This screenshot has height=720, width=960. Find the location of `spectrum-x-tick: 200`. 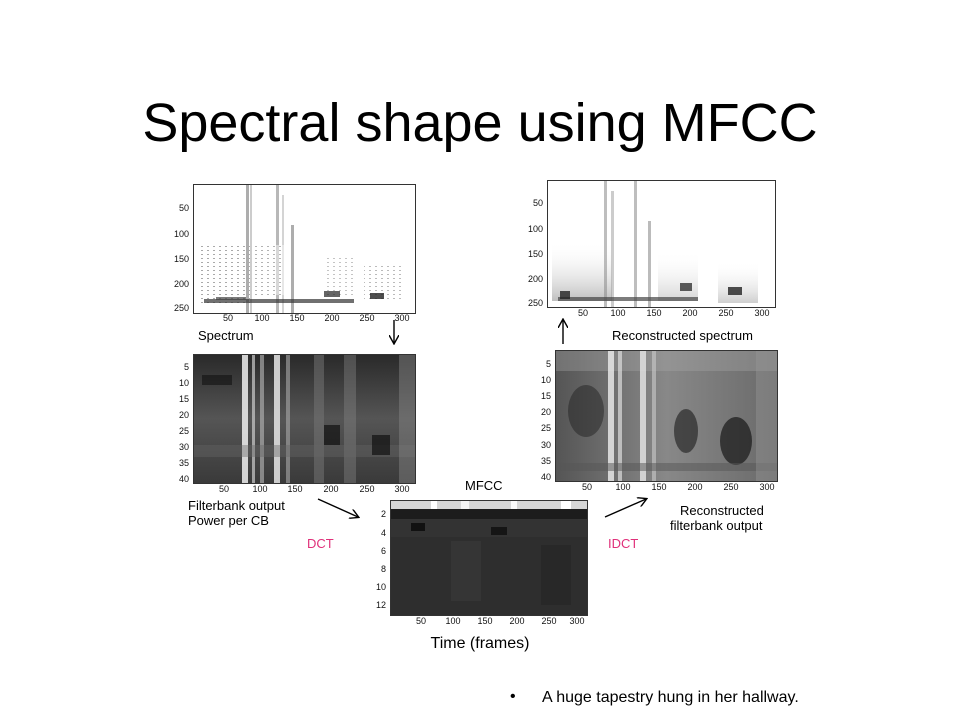

spectrum-x-tick: 200 is located at coordinates (332, 318).